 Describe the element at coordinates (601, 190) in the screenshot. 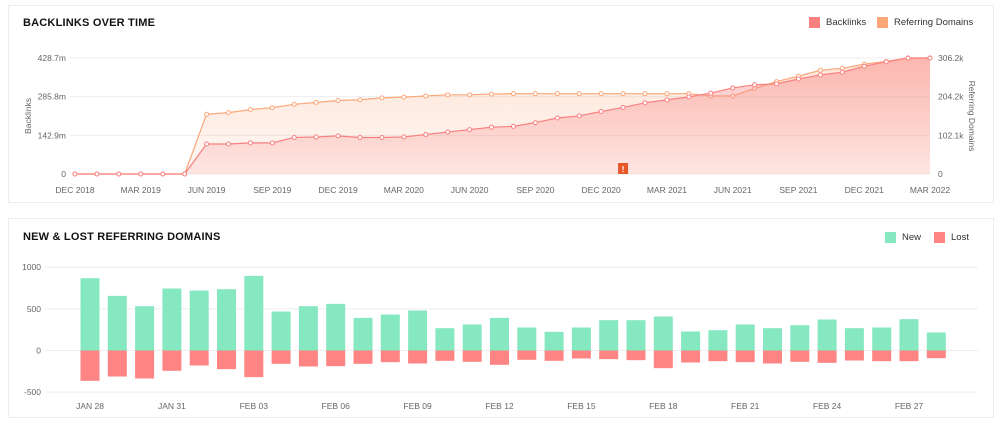

I see `x-tick-label: DEC 2020` at that location.